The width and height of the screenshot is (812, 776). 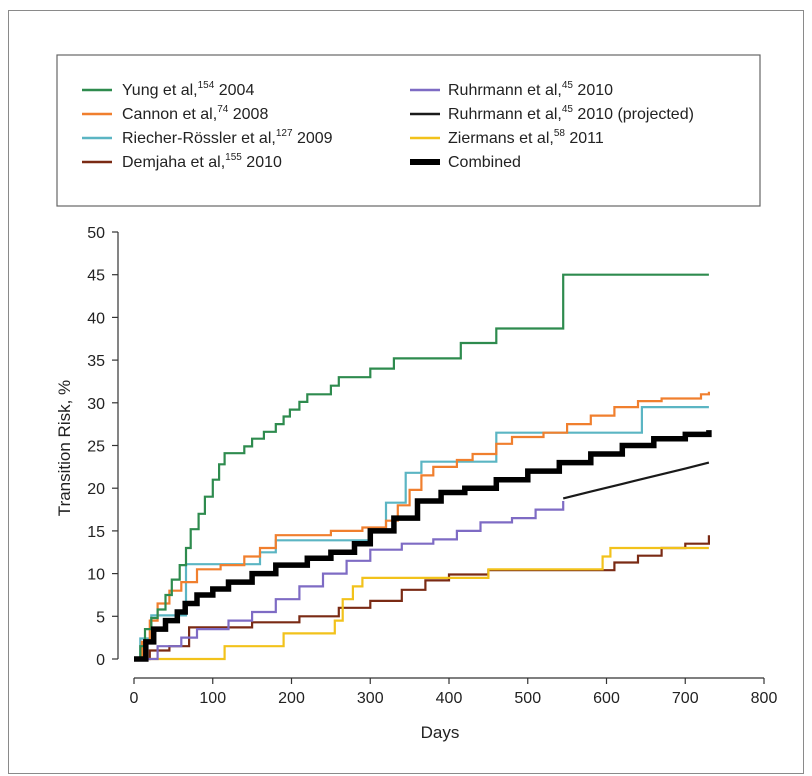 What do you see at coordinates (527, 698) in the screenshot?
I see `x-tick-label: 500` at bounding box center [527, 698].